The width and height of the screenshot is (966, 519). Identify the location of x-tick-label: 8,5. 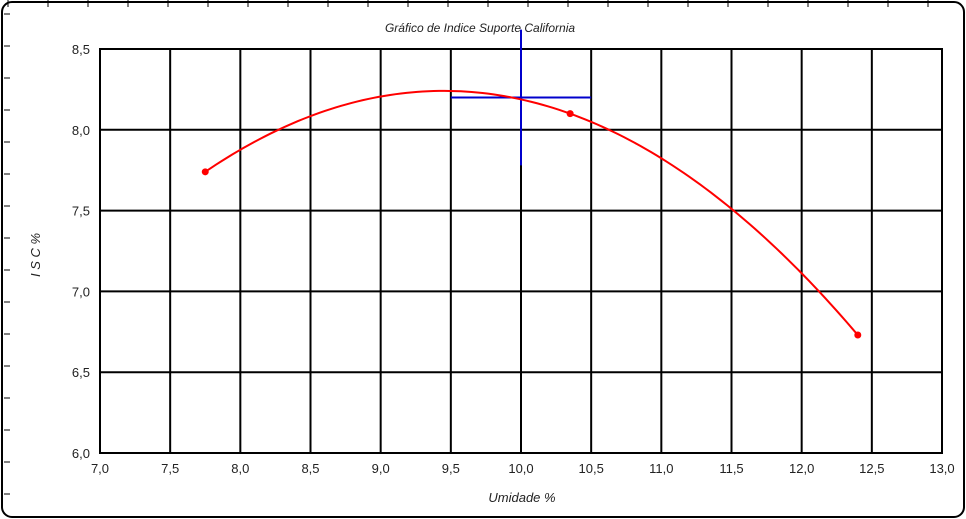
(310, 468).